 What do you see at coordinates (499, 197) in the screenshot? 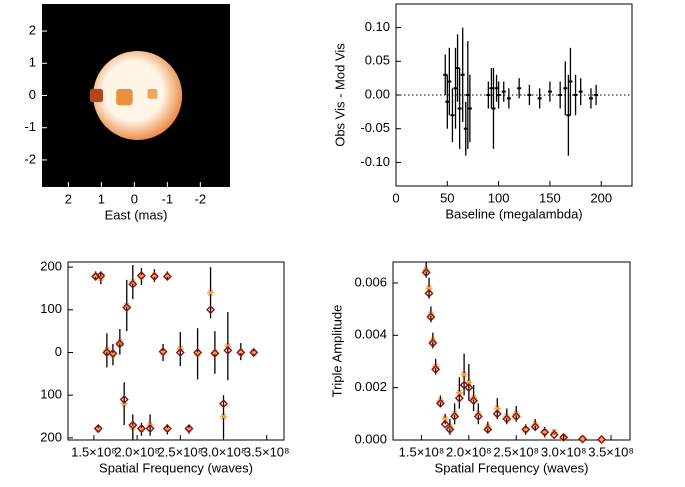
I see `x-tick-label: 100` at bounding box center [499, 197].